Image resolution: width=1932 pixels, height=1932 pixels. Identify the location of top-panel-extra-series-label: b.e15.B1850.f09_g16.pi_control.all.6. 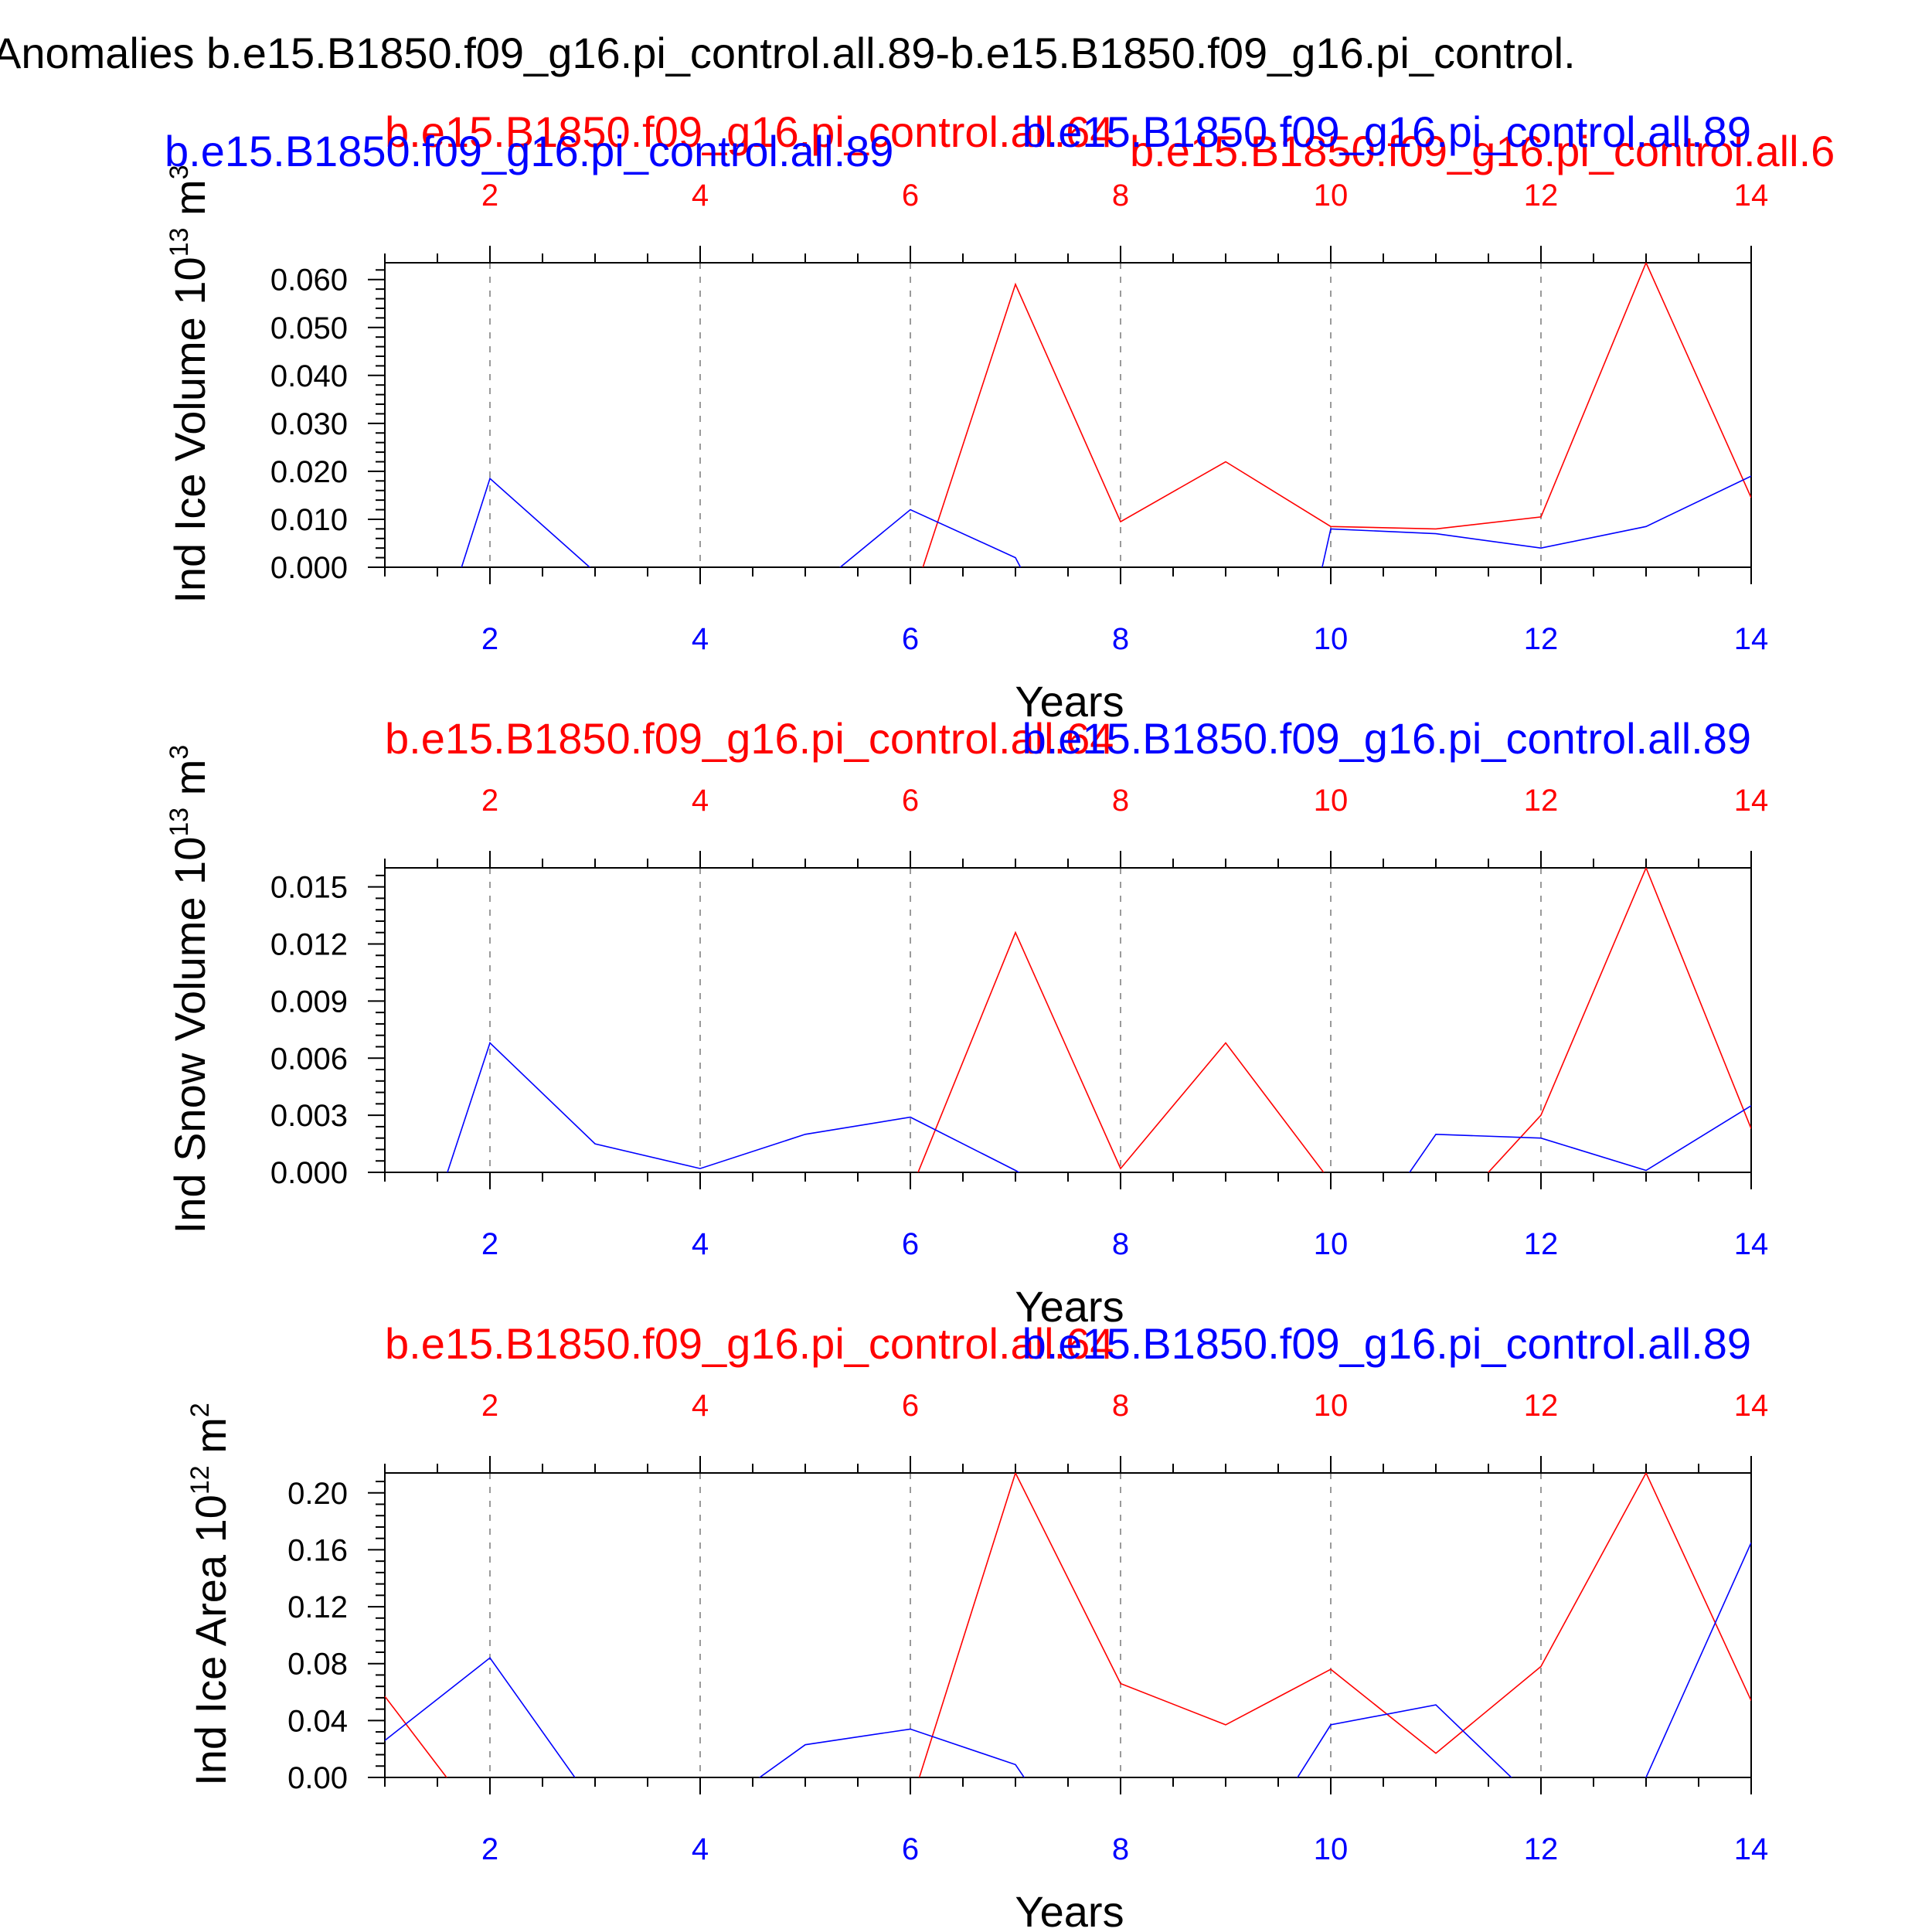
(1483, 151).